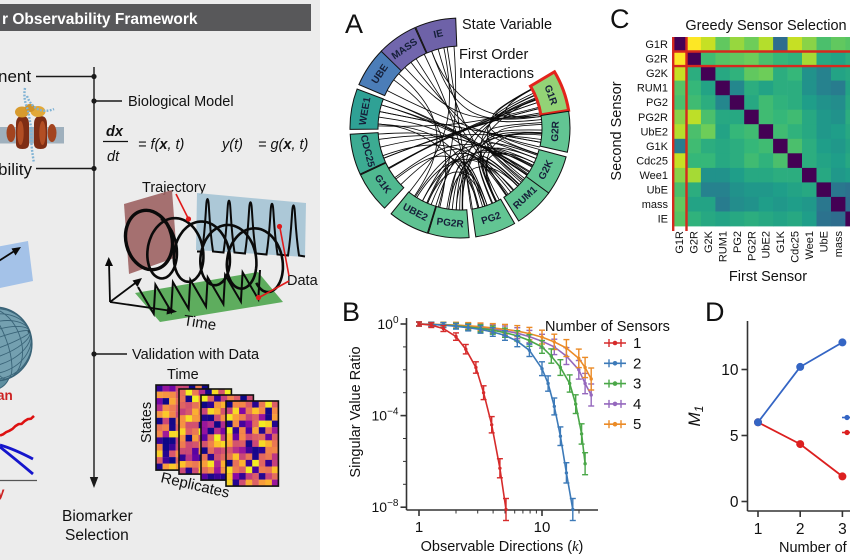 The height and width of the screenshot is (560, 850). I want to click on svg-text: dt, so click(113, 157).